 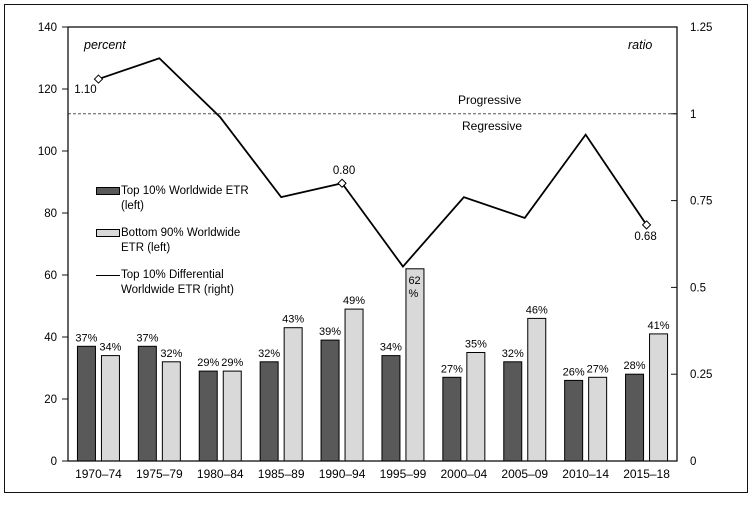 I want to click on legend-label: Bottom 90% Worldwide ETR (left), so click(x=180, y=241).